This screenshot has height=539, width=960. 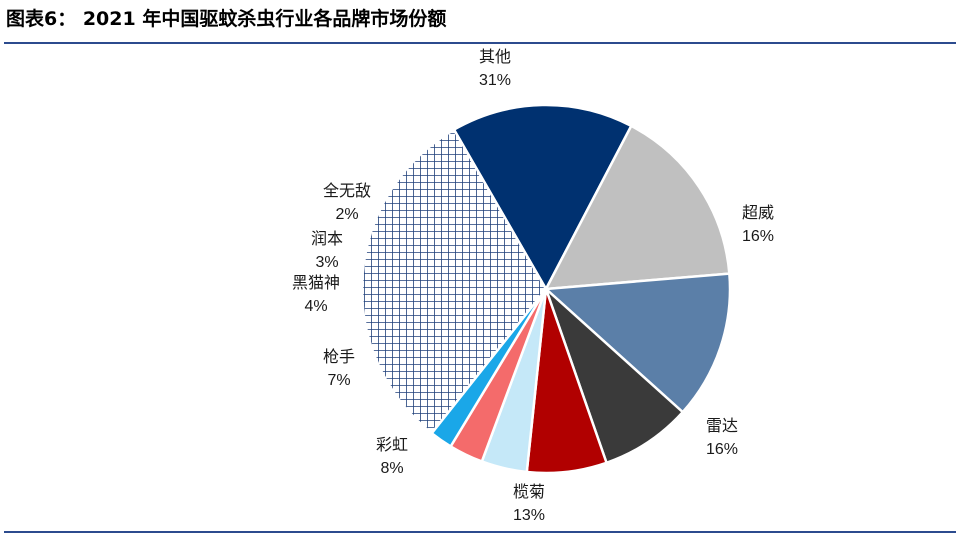 What do you see at coordinates (339, 356) in the screenshot?
I see `slice-label-5: 枪手` at bounding box center [339, 356].